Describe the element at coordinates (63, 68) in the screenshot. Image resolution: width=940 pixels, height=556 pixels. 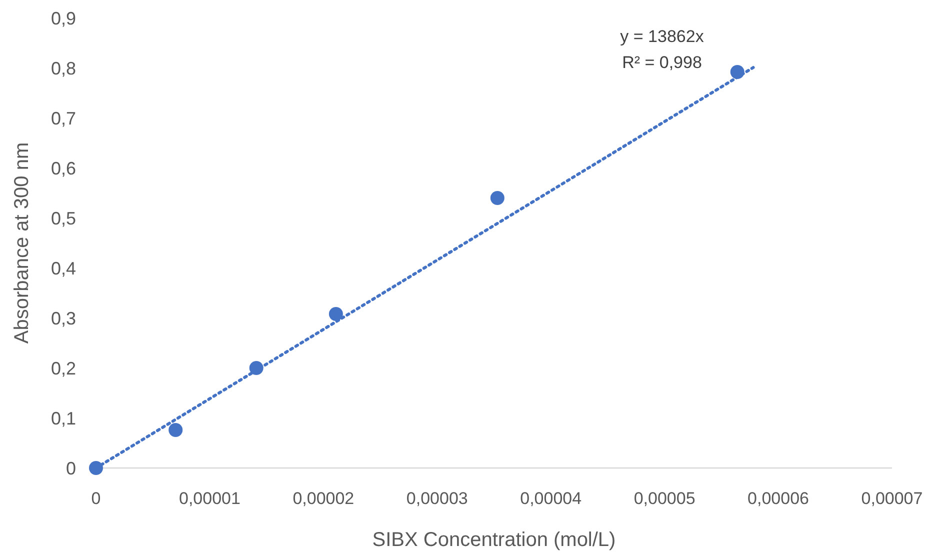
I see `y-tick-label: 0,8` at that location.